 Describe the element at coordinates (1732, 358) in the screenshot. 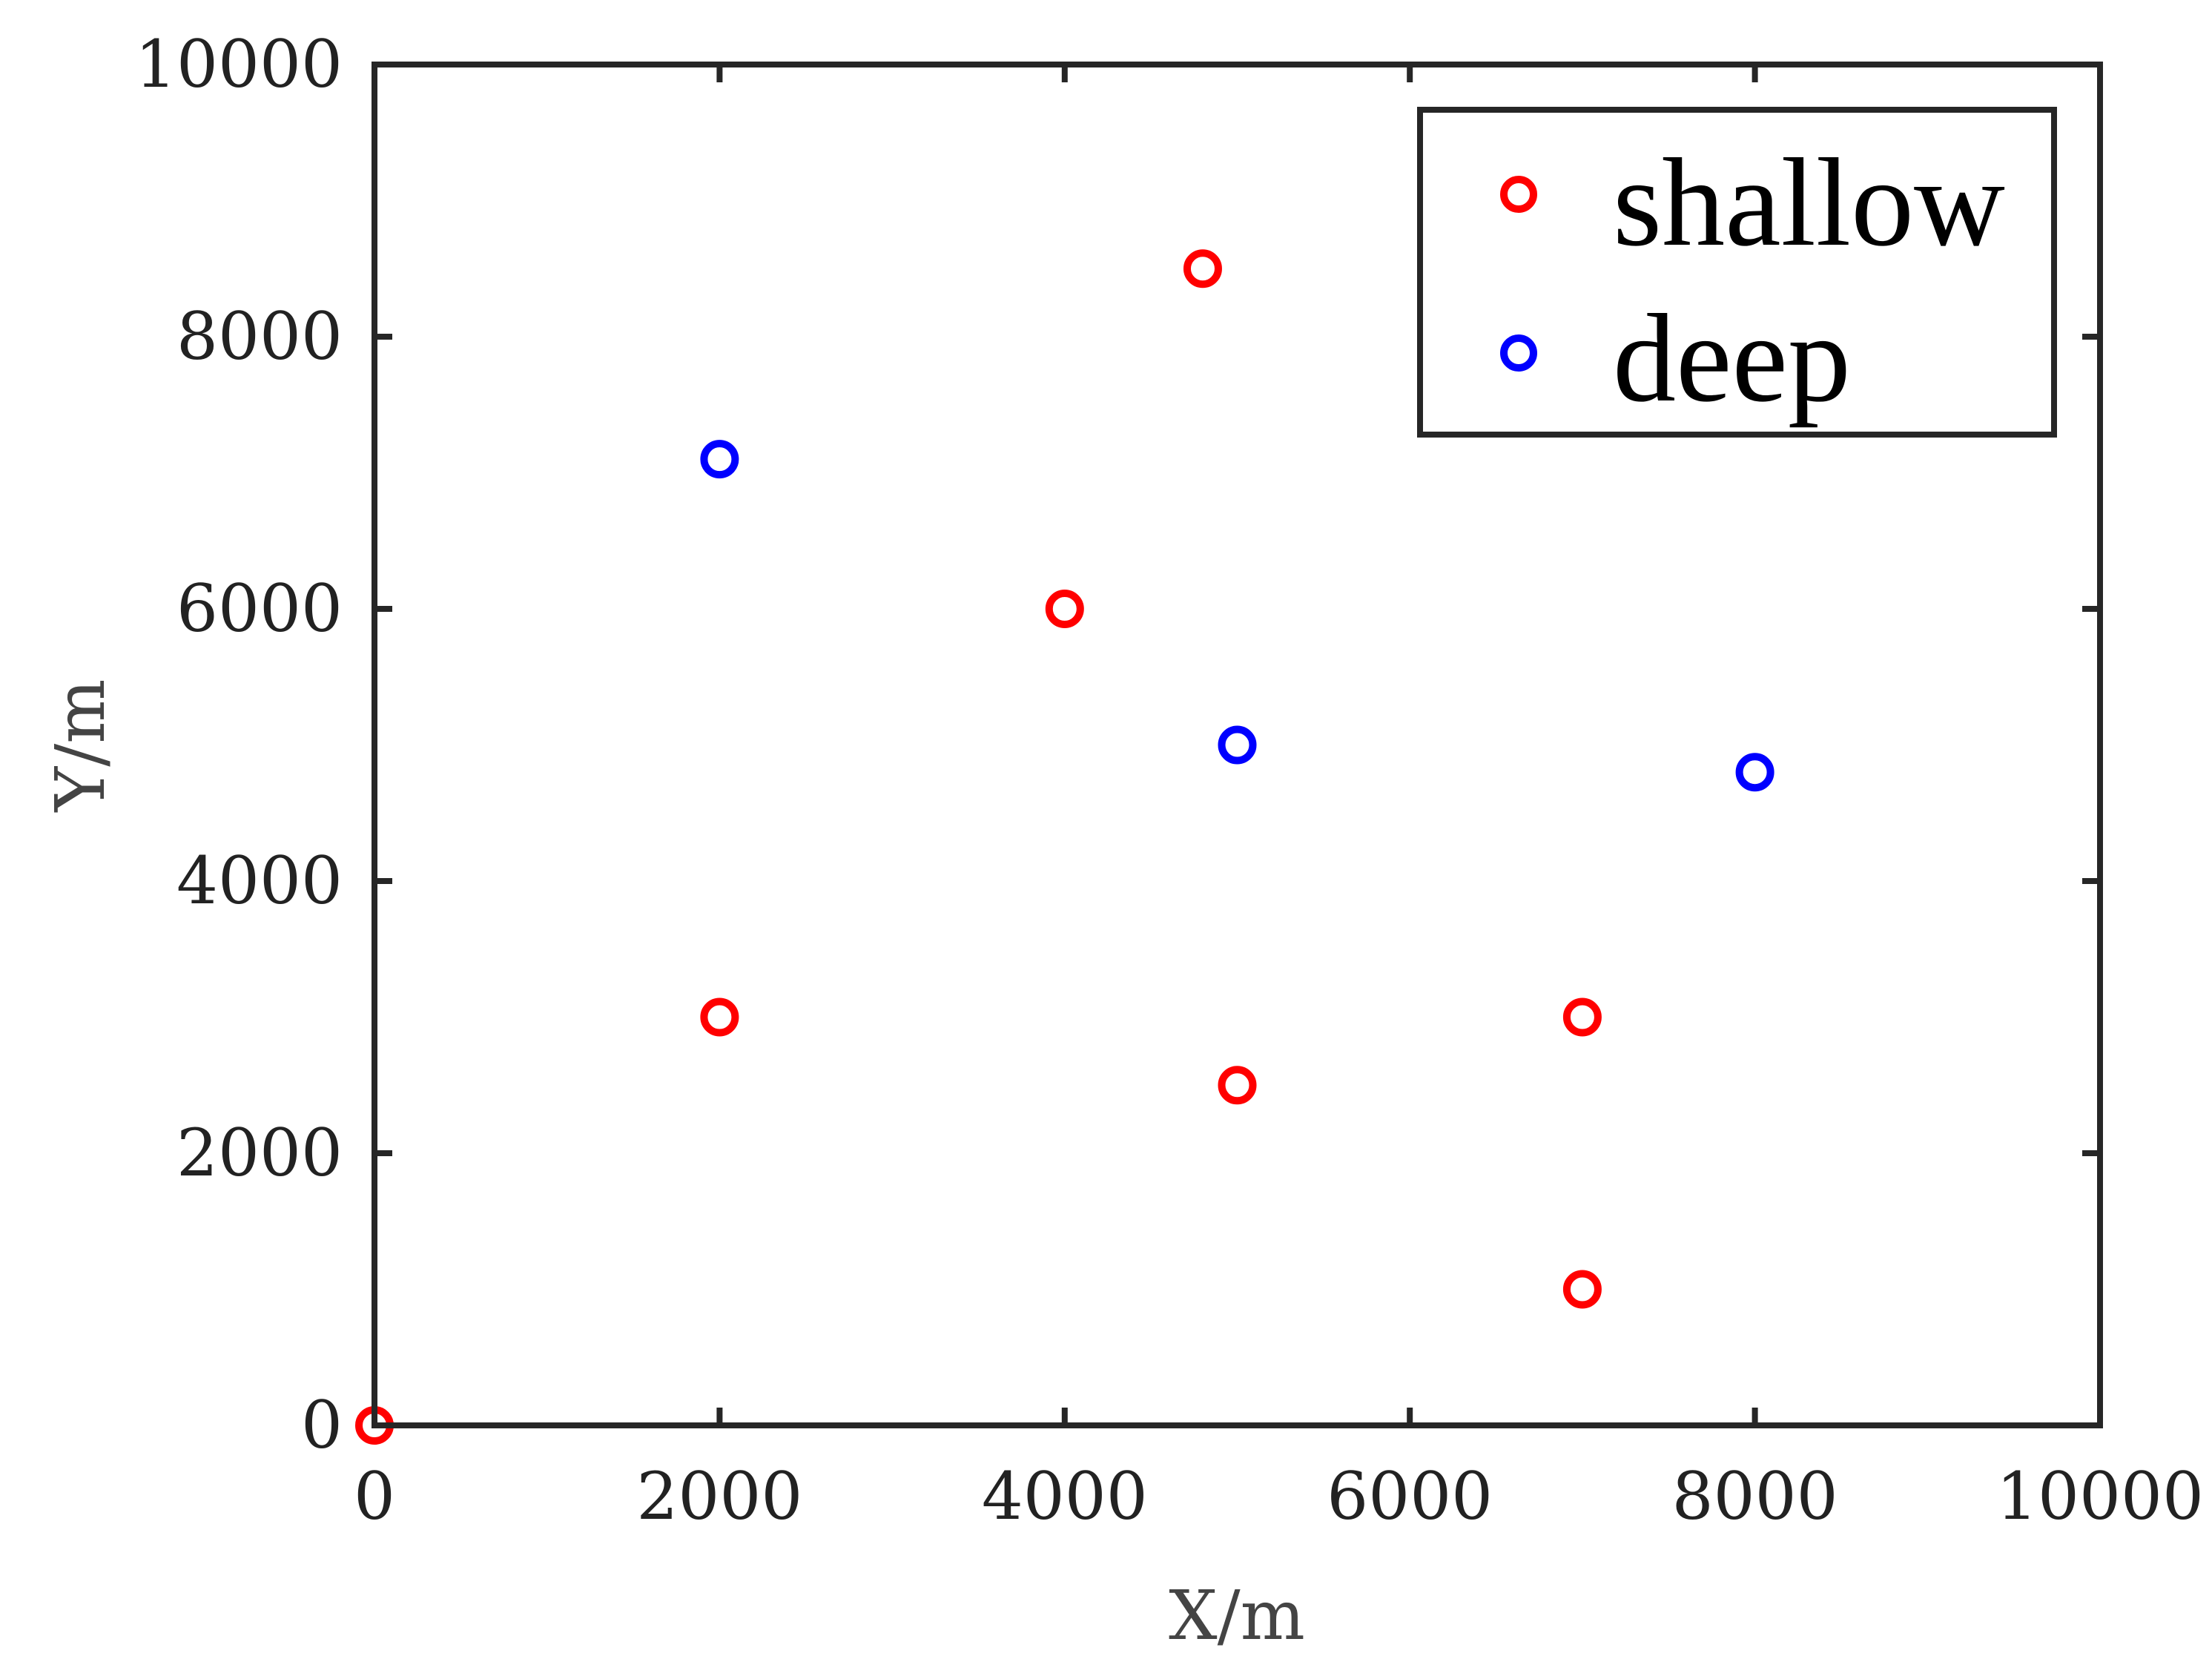

I see `legend-label-deep: deep` at that location.